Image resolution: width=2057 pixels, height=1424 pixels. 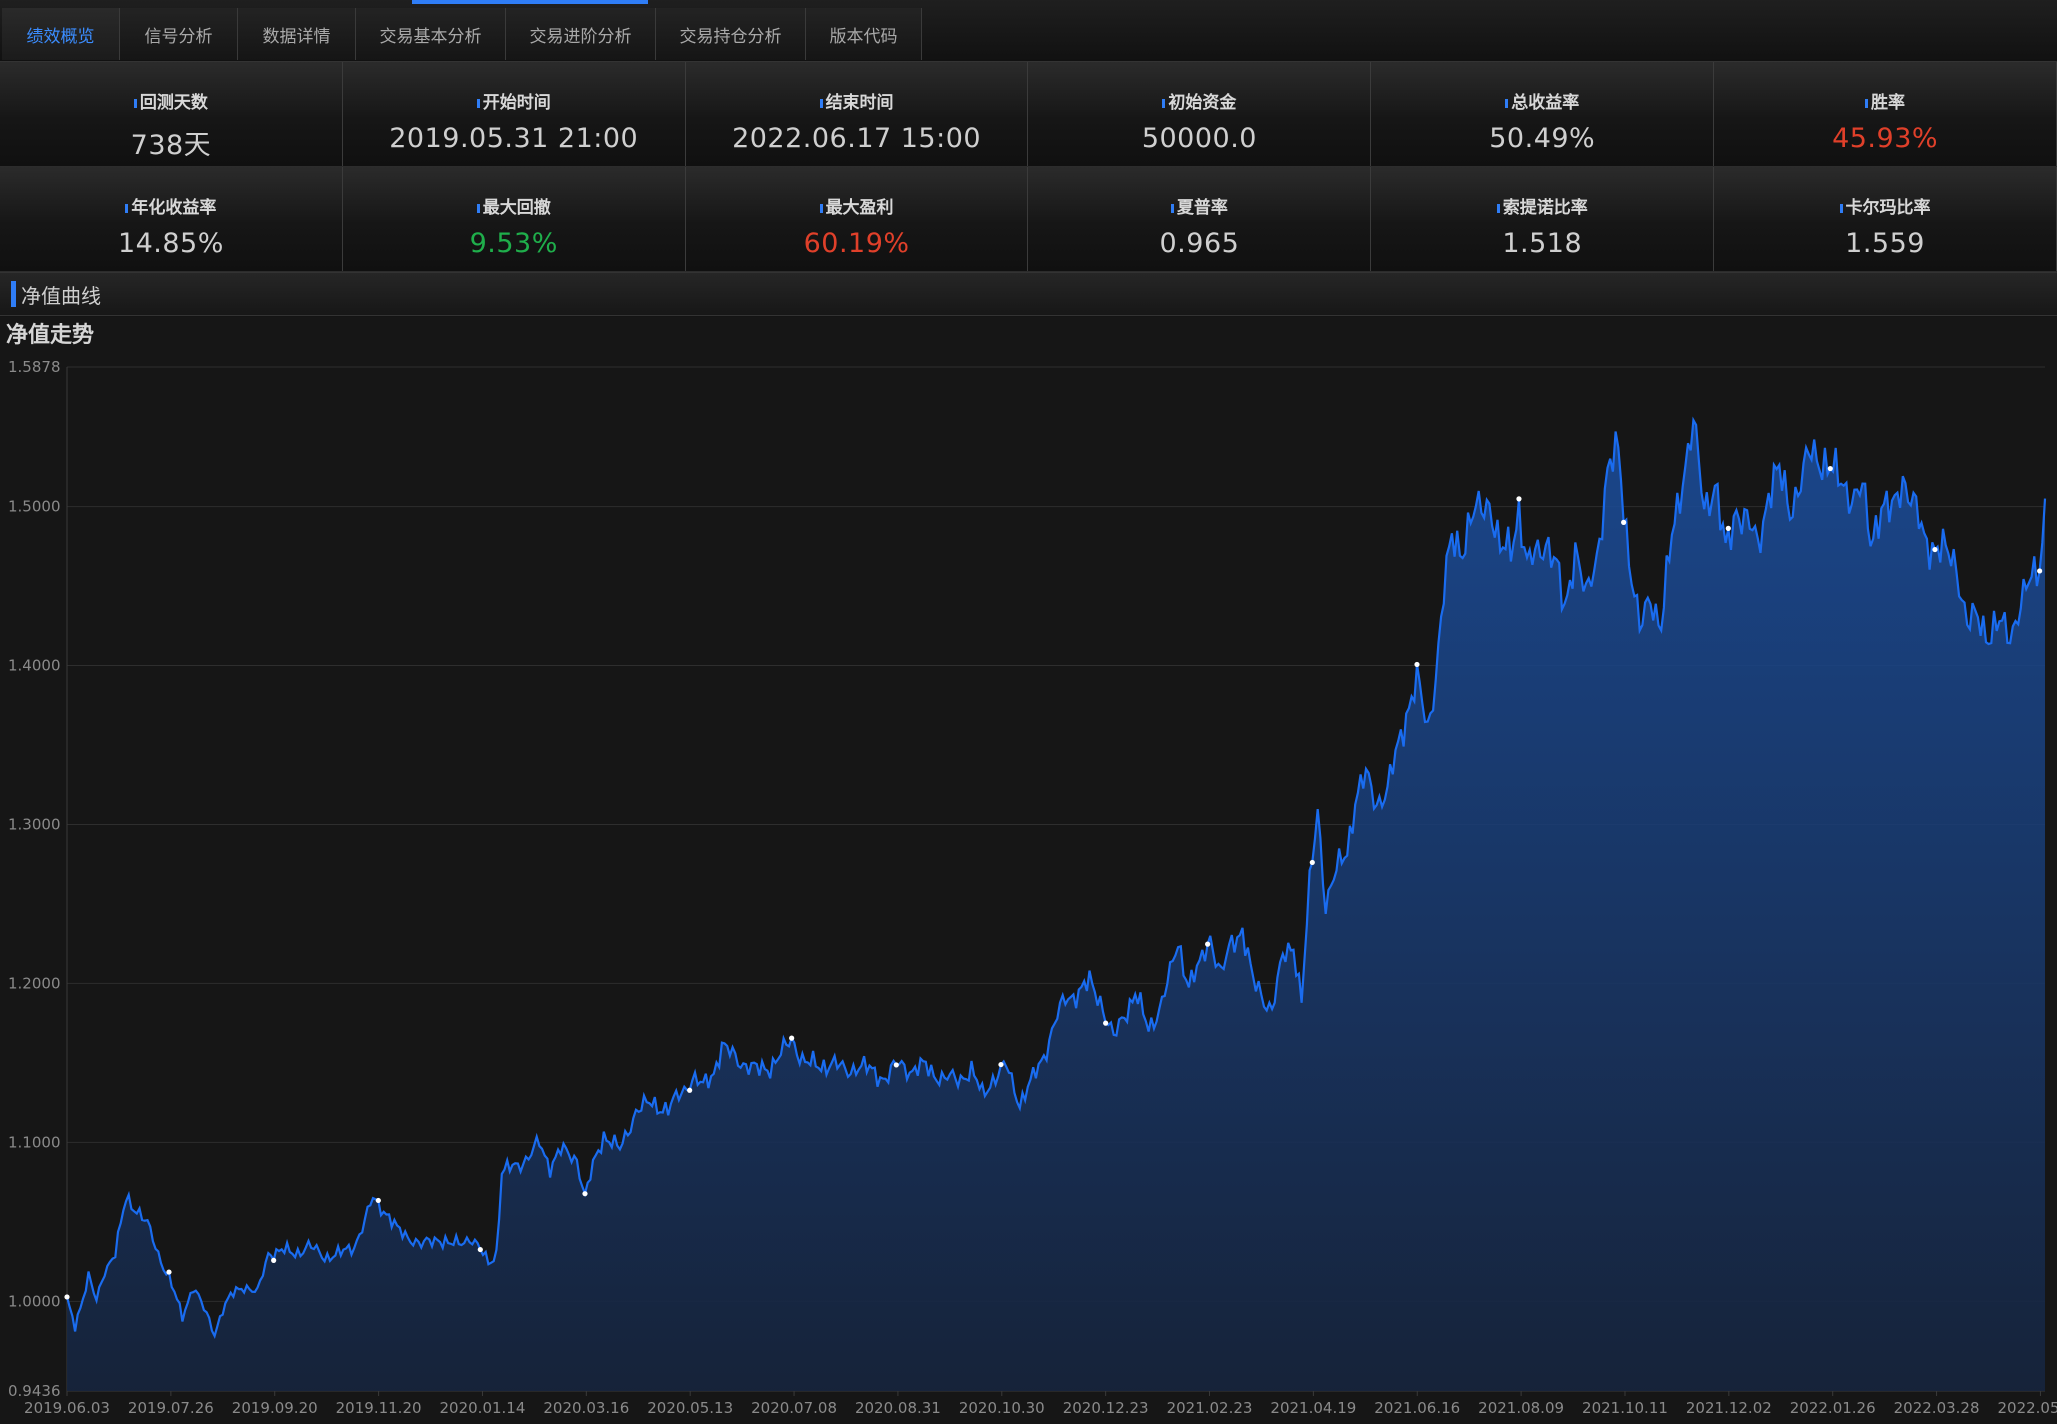 What do you see at coordinates (34, 507) in the screenshot?
I see `y-tick-label: 1.5000` at bounding box center [34, 507].